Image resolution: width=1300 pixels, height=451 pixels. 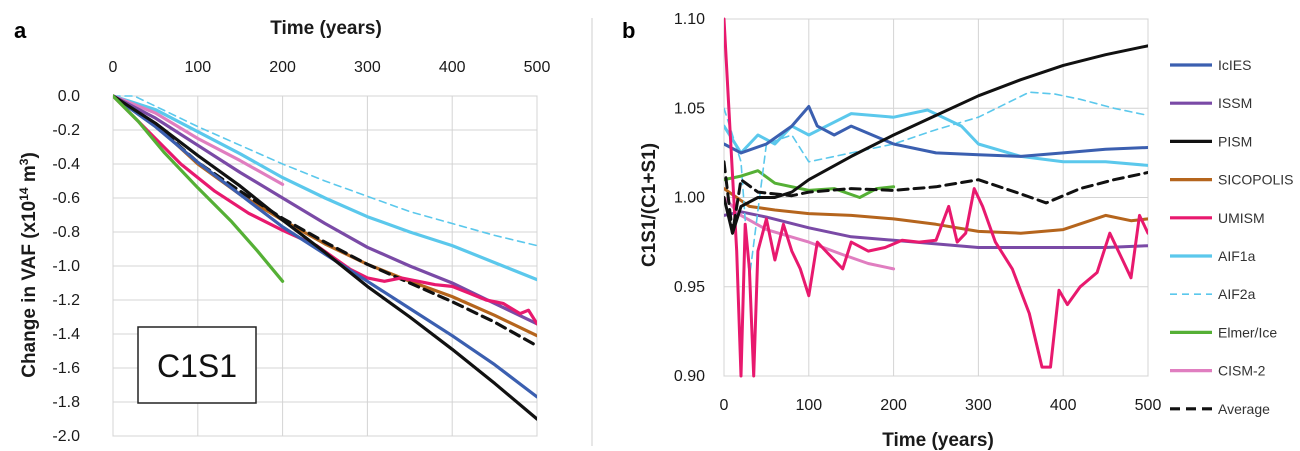 What do you see at coordinates (936, 131) in the screenshot?
I see `panel-b-series-icies` at bounding box center [936, 131].